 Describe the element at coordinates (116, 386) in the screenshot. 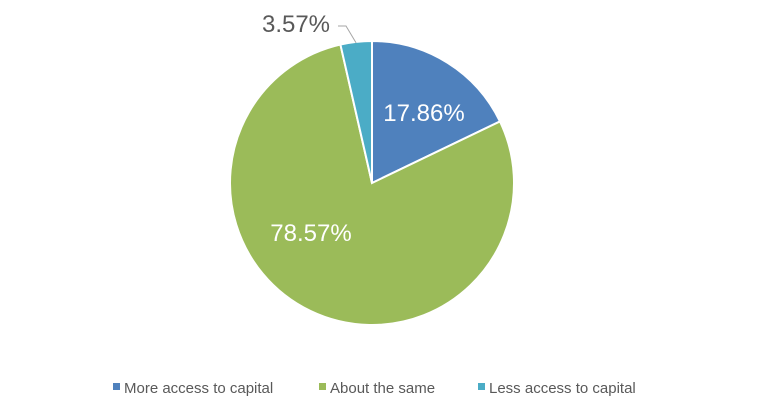

I see `legend-swatch-more-access` at that location.